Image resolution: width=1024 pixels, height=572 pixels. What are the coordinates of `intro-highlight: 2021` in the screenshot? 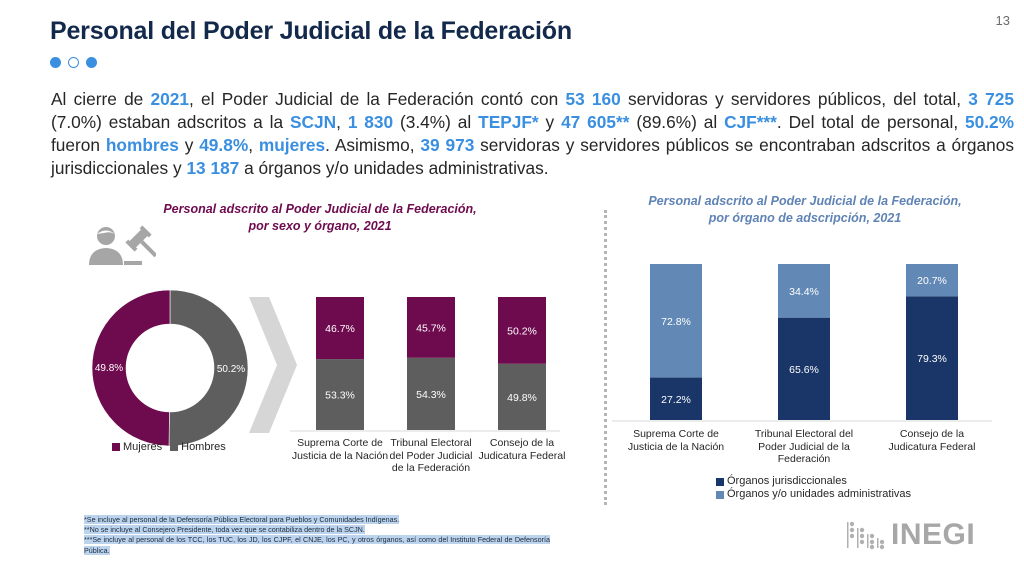 It's located at (169, 99).